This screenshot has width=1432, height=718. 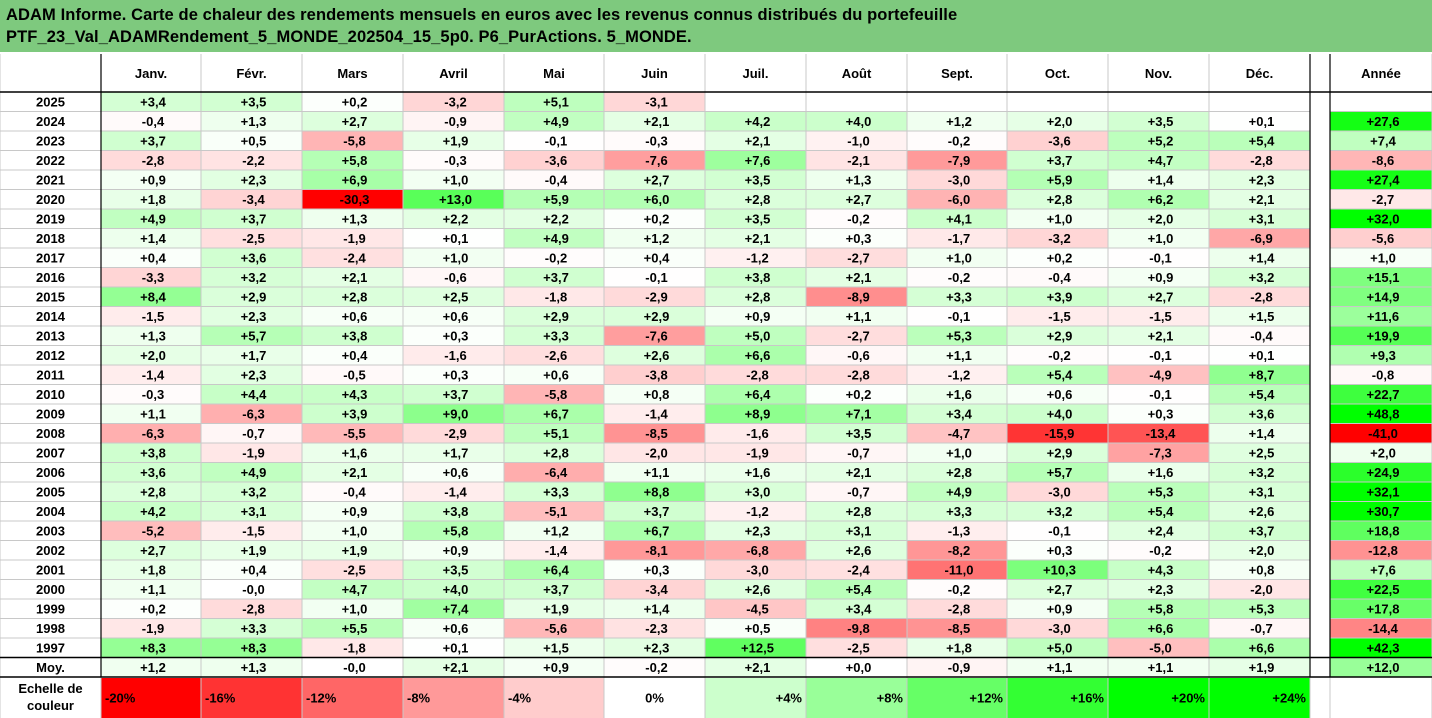 What do you see at coordinates (220, 698) in the screenshot?
I see `scale-stop-label: -16%` at bounding box center [220, 698].